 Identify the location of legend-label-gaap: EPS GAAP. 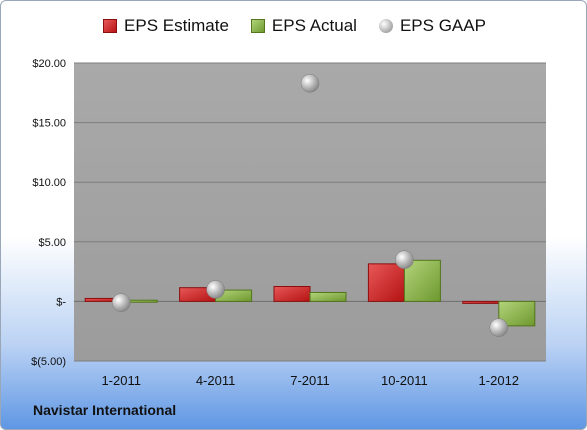
(442, 25).